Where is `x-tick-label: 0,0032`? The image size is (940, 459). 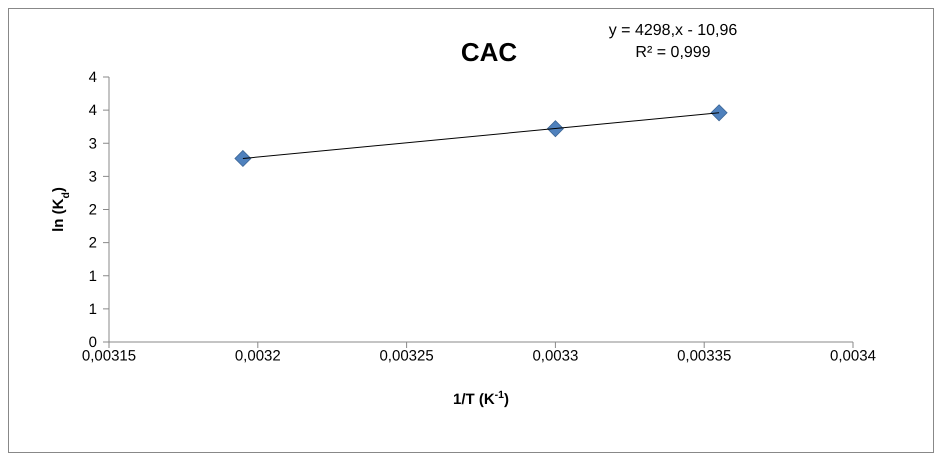
x-tick-label: 0,0032 is located at coordinates (257, 356).